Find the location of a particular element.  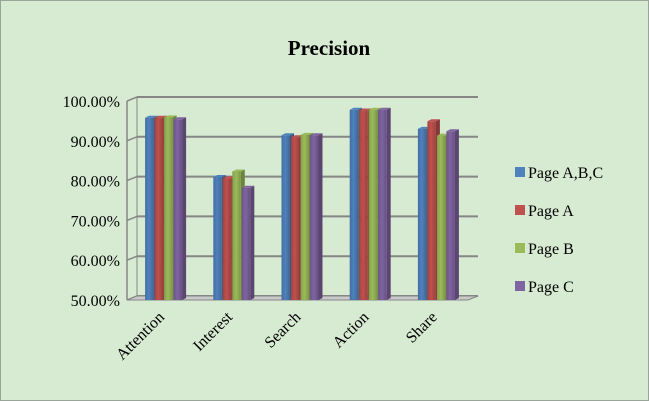

x-tick-label: Share is located at coordinates (422, 328).